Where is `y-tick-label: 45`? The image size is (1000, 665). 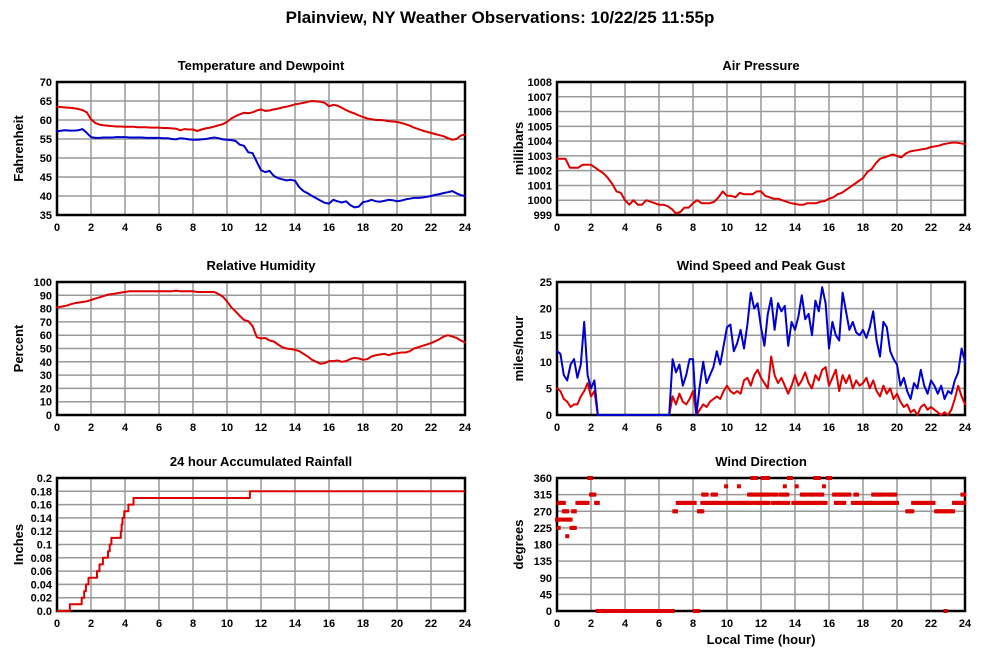 y-tick-label: 45 is located at coordinates (46, 178).